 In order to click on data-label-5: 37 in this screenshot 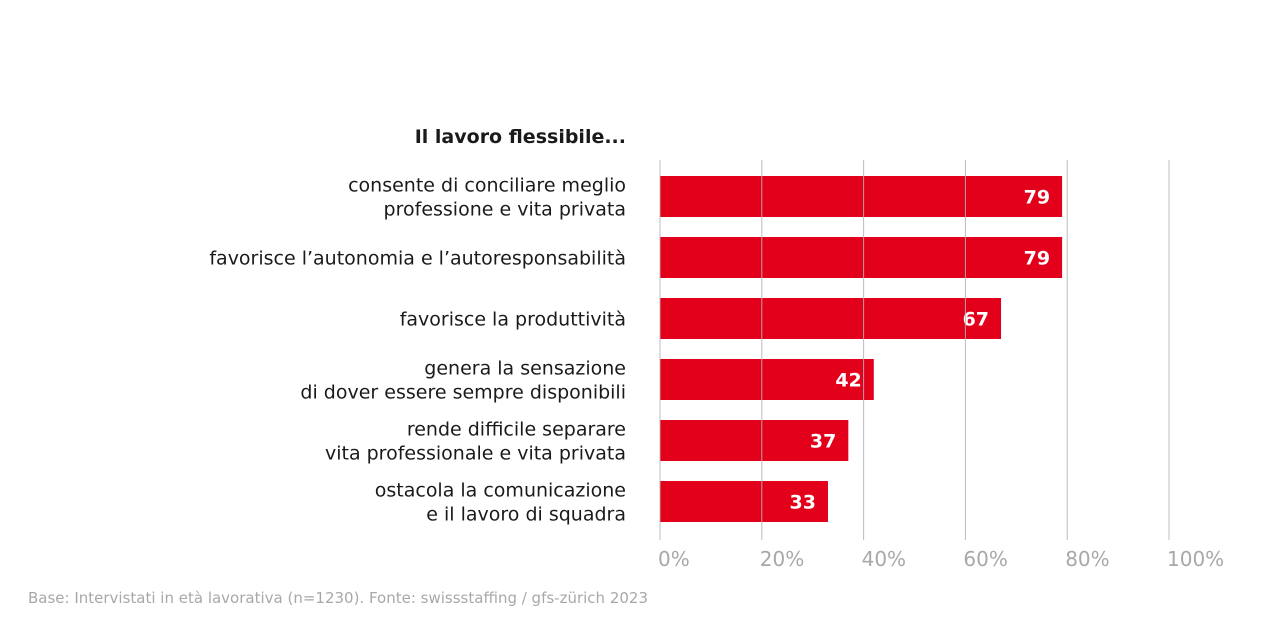, I will do `click(823, 442)`.